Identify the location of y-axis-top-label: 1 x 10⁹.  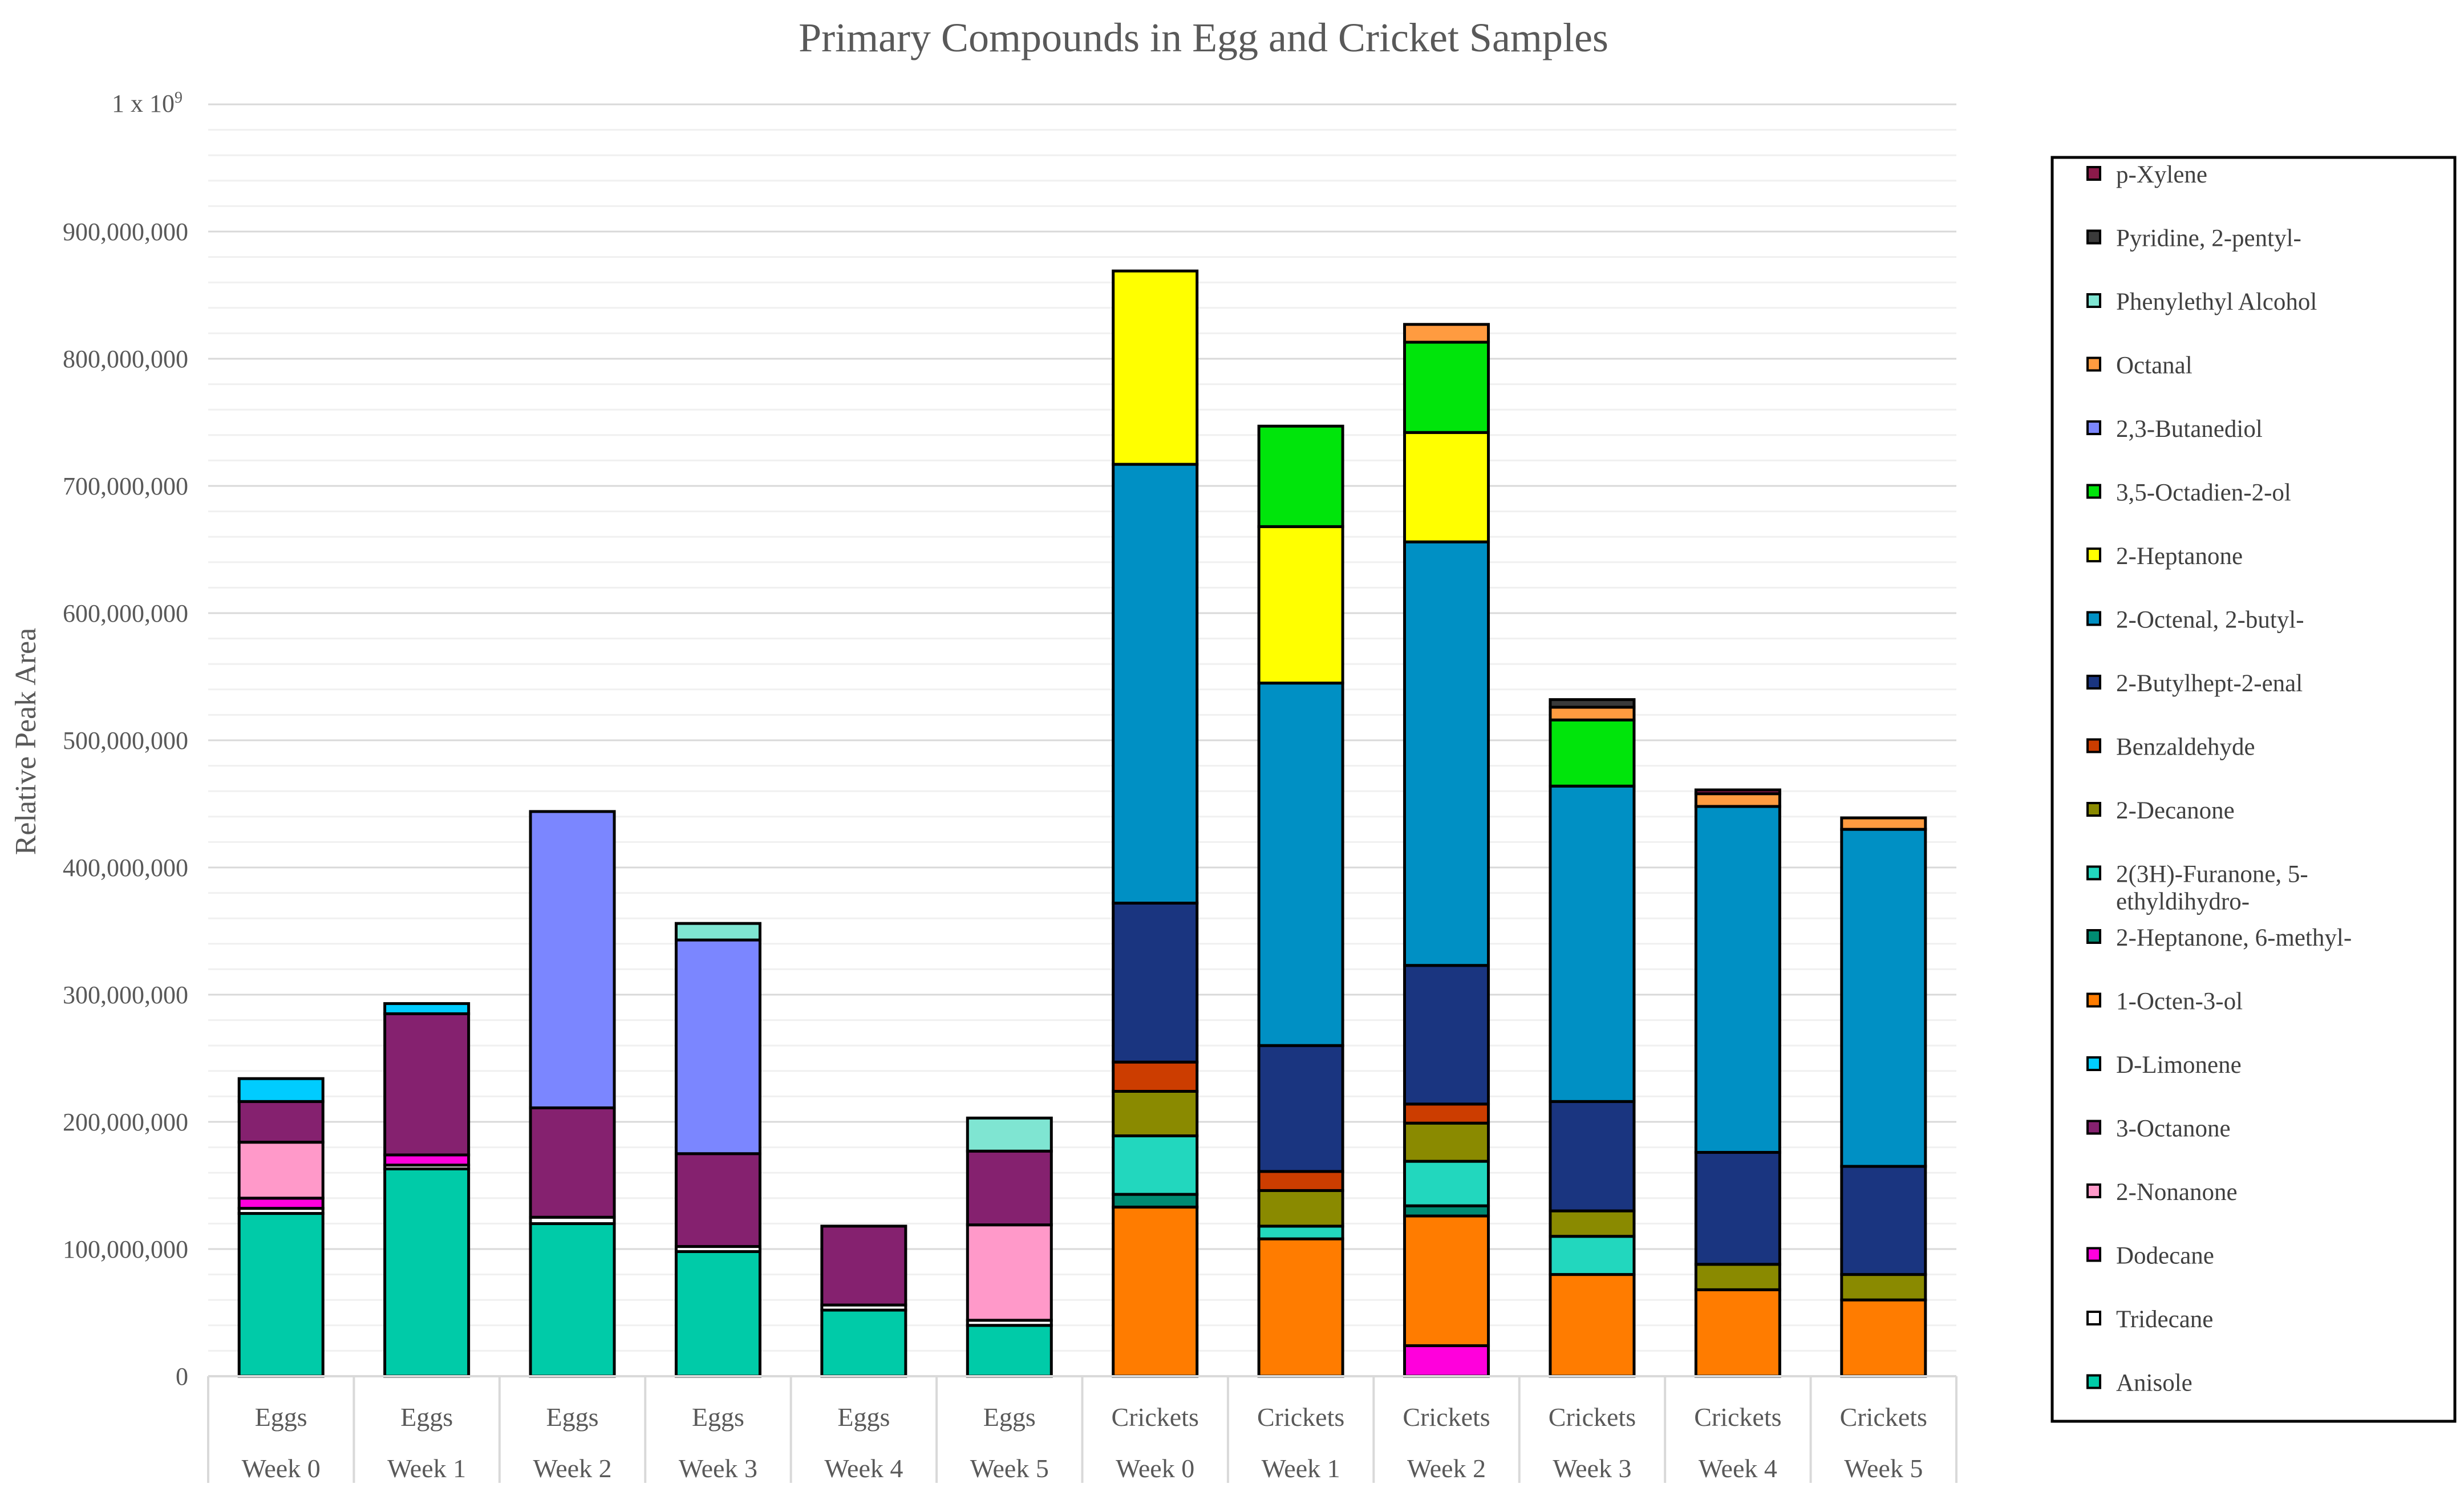
(147, 103).